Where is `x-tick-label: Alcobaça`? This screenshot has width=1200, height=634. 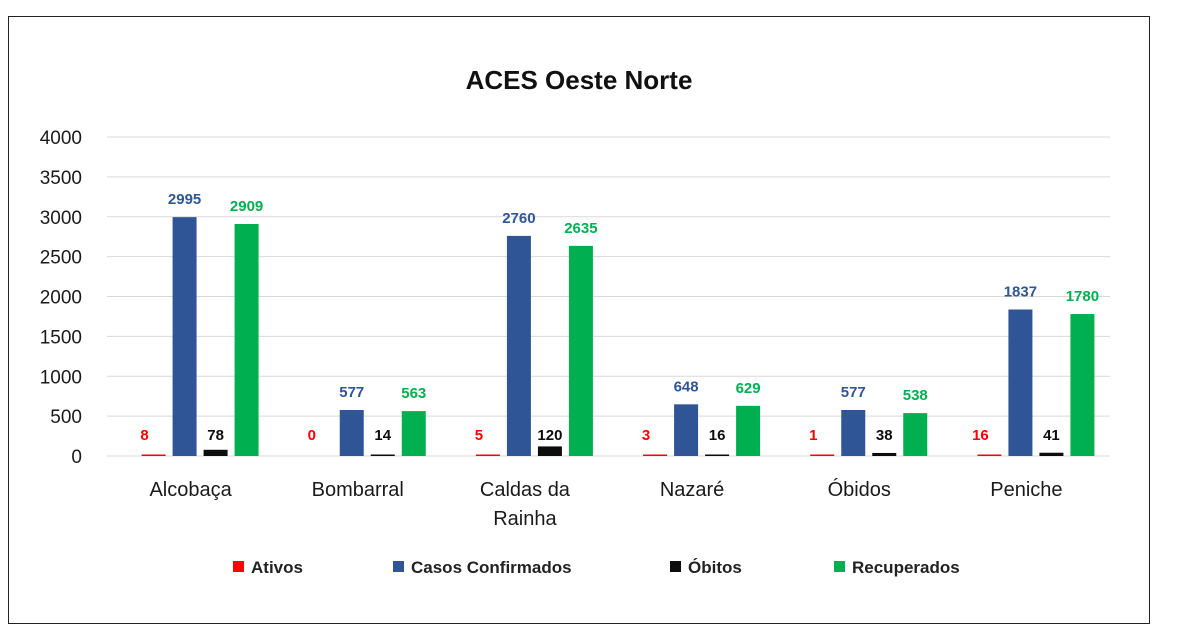
x-tick-label: Alcobaça is located at coordinates (190, 490).